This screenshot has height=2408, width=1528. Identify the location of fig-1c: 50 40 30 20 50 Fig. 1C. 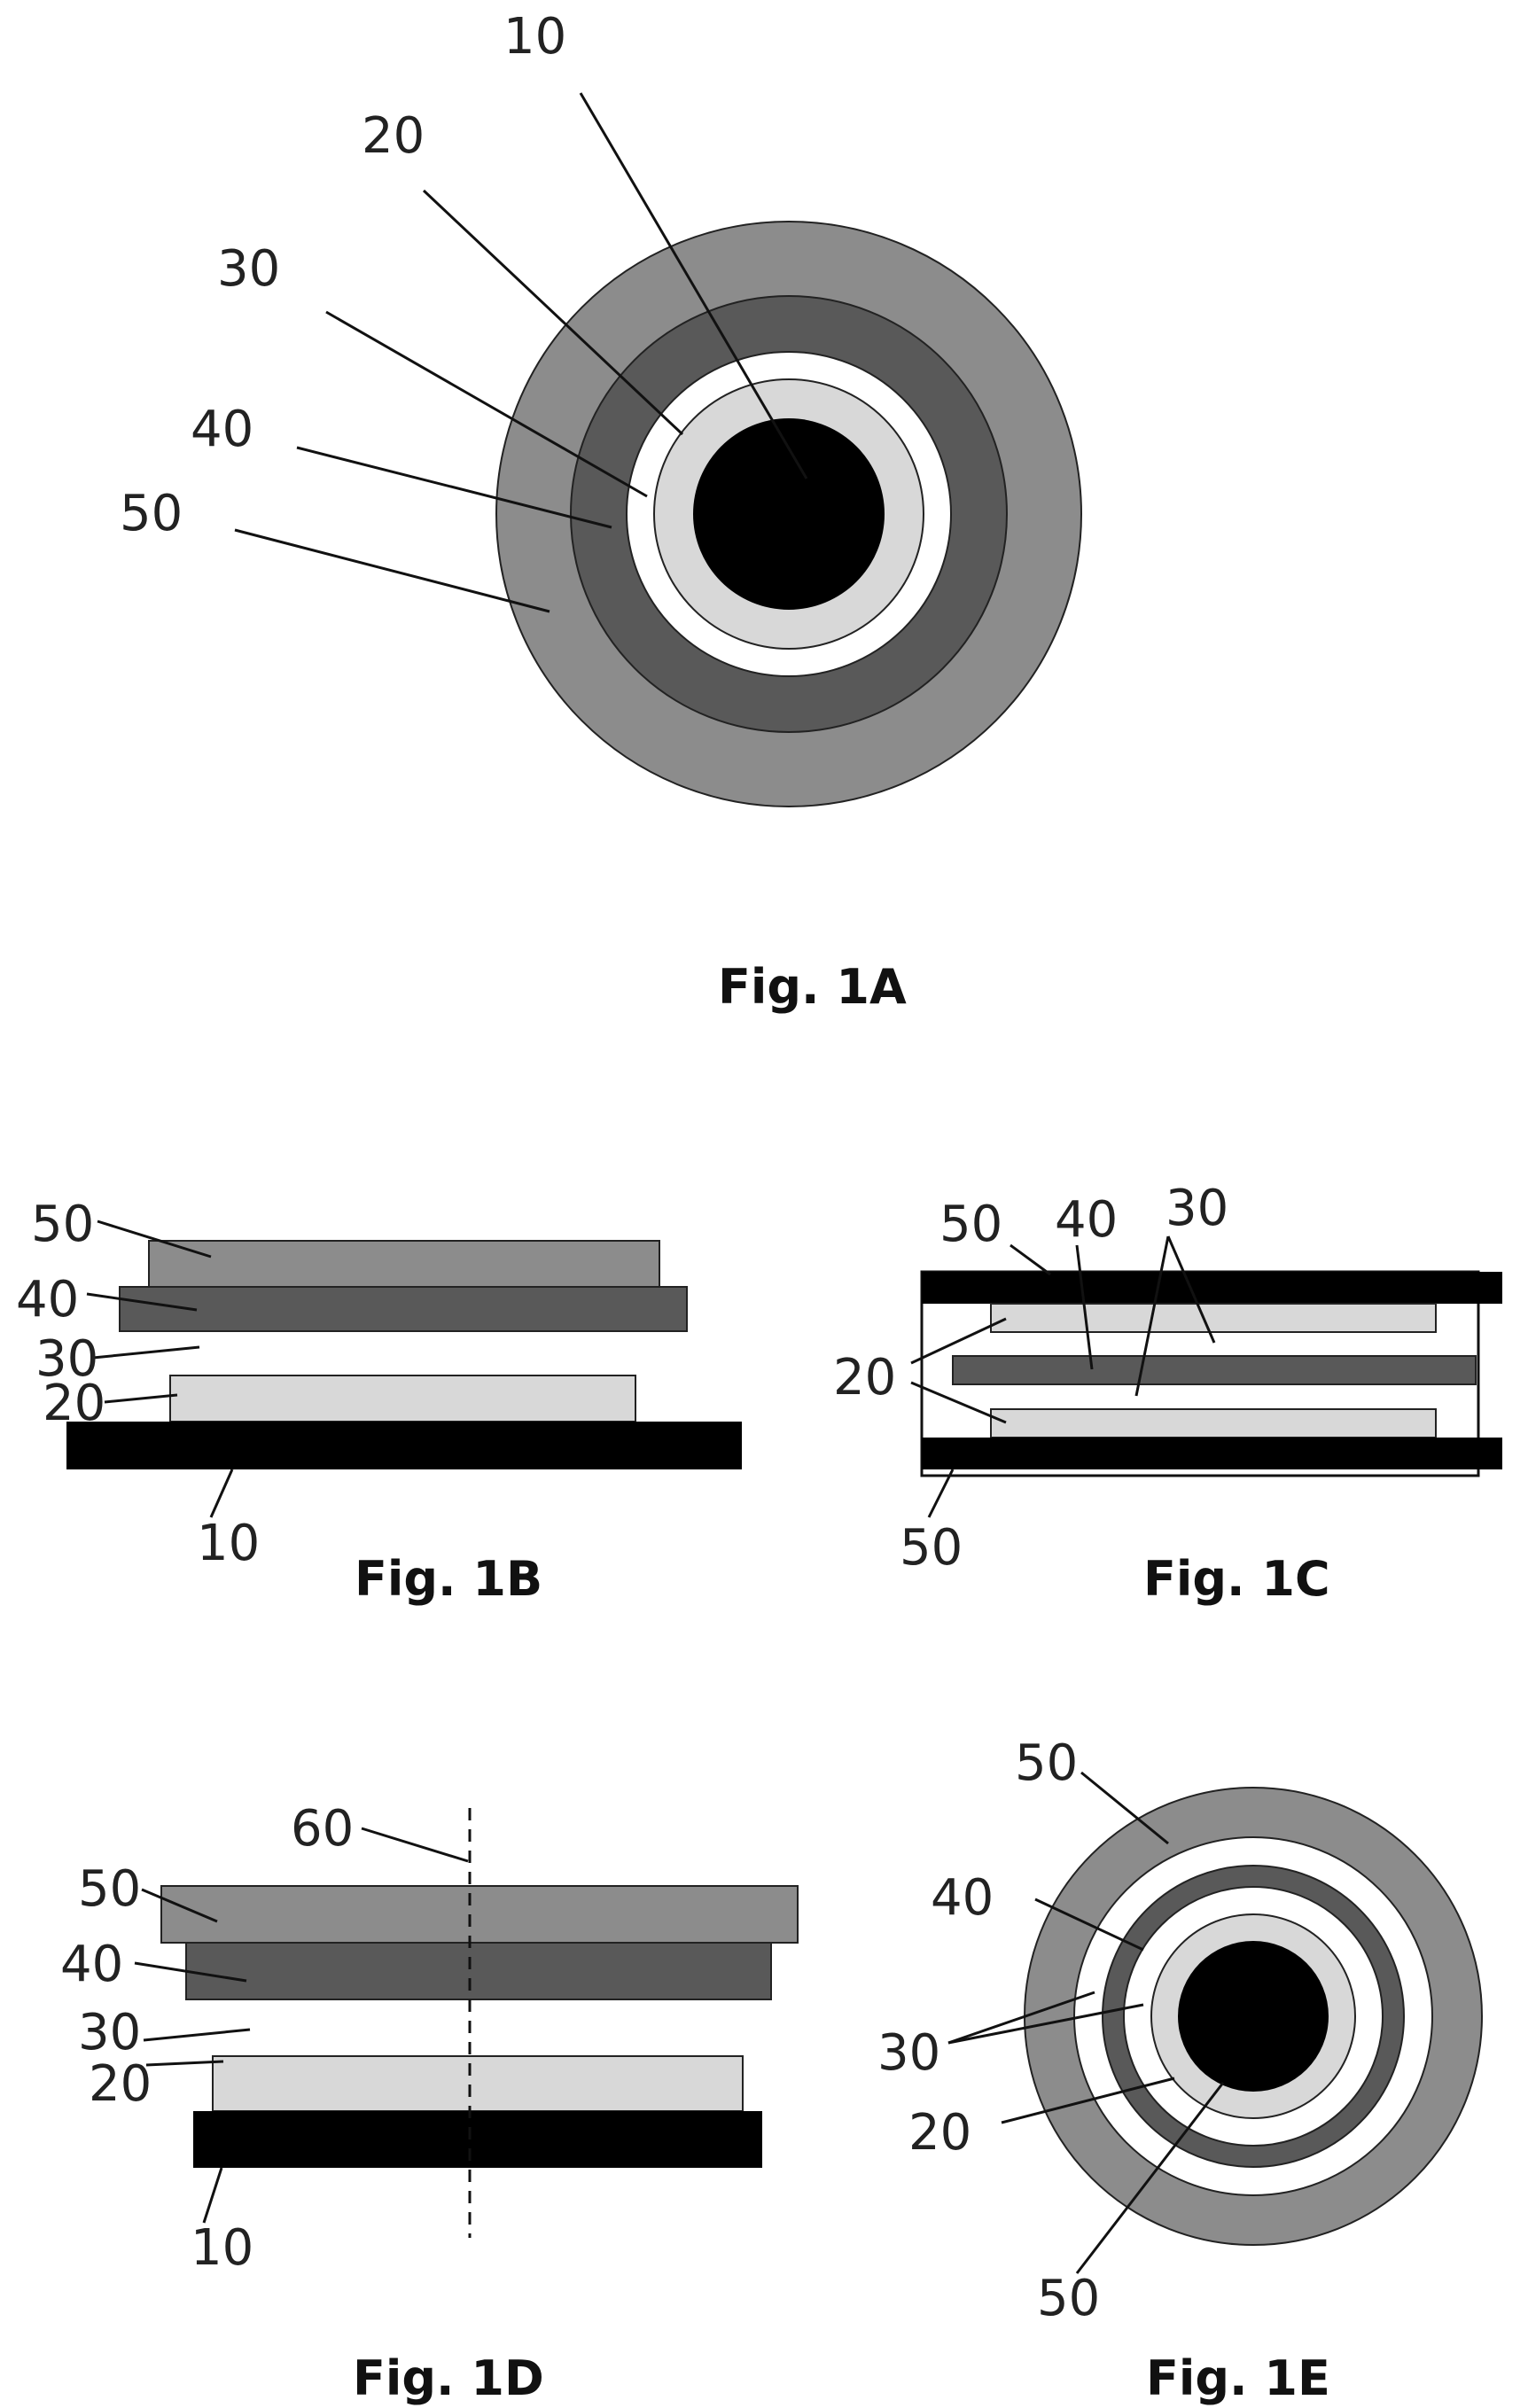
(1167, 1393).